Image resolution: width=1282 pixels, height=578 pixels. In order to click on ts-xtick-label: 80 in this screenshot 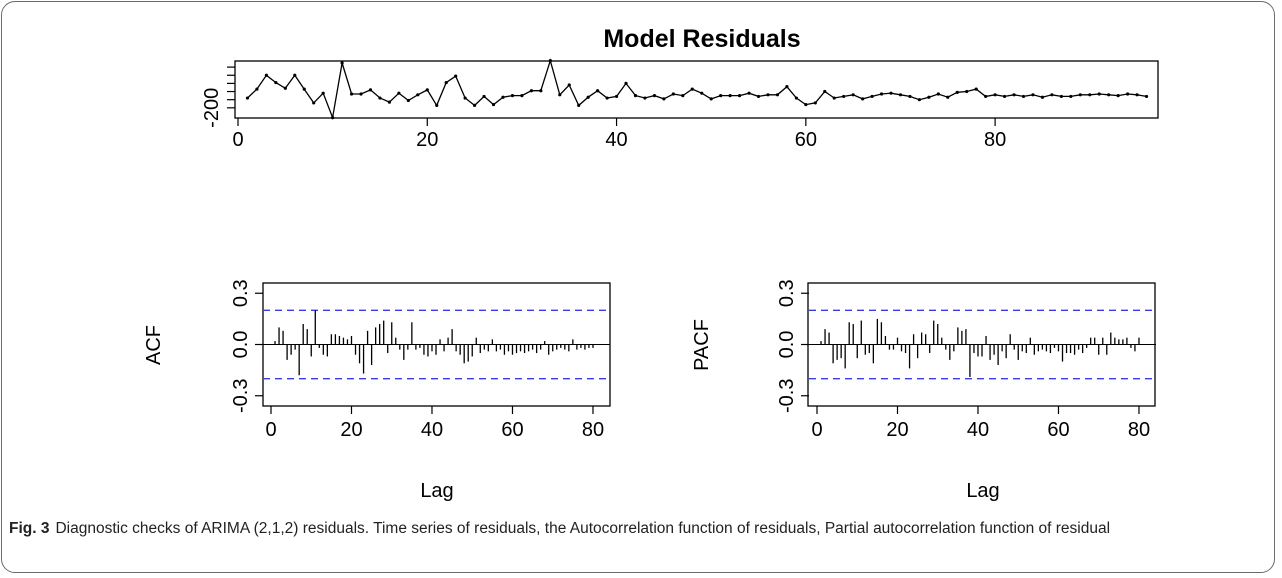, I will do `click(995, 140)`.